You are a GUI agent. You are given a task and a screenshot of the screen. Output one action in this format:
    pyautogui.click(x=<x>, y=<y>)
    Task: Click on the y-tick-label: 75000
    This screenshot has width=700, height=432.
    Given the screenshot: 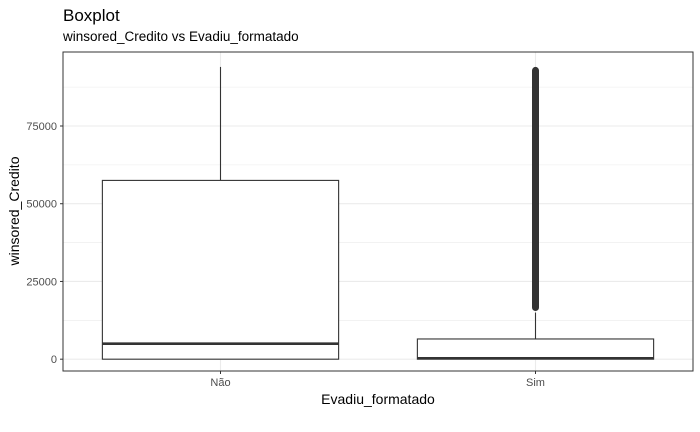 What is the action you would take?
    pyautogui.click(x=41, y=127)
    